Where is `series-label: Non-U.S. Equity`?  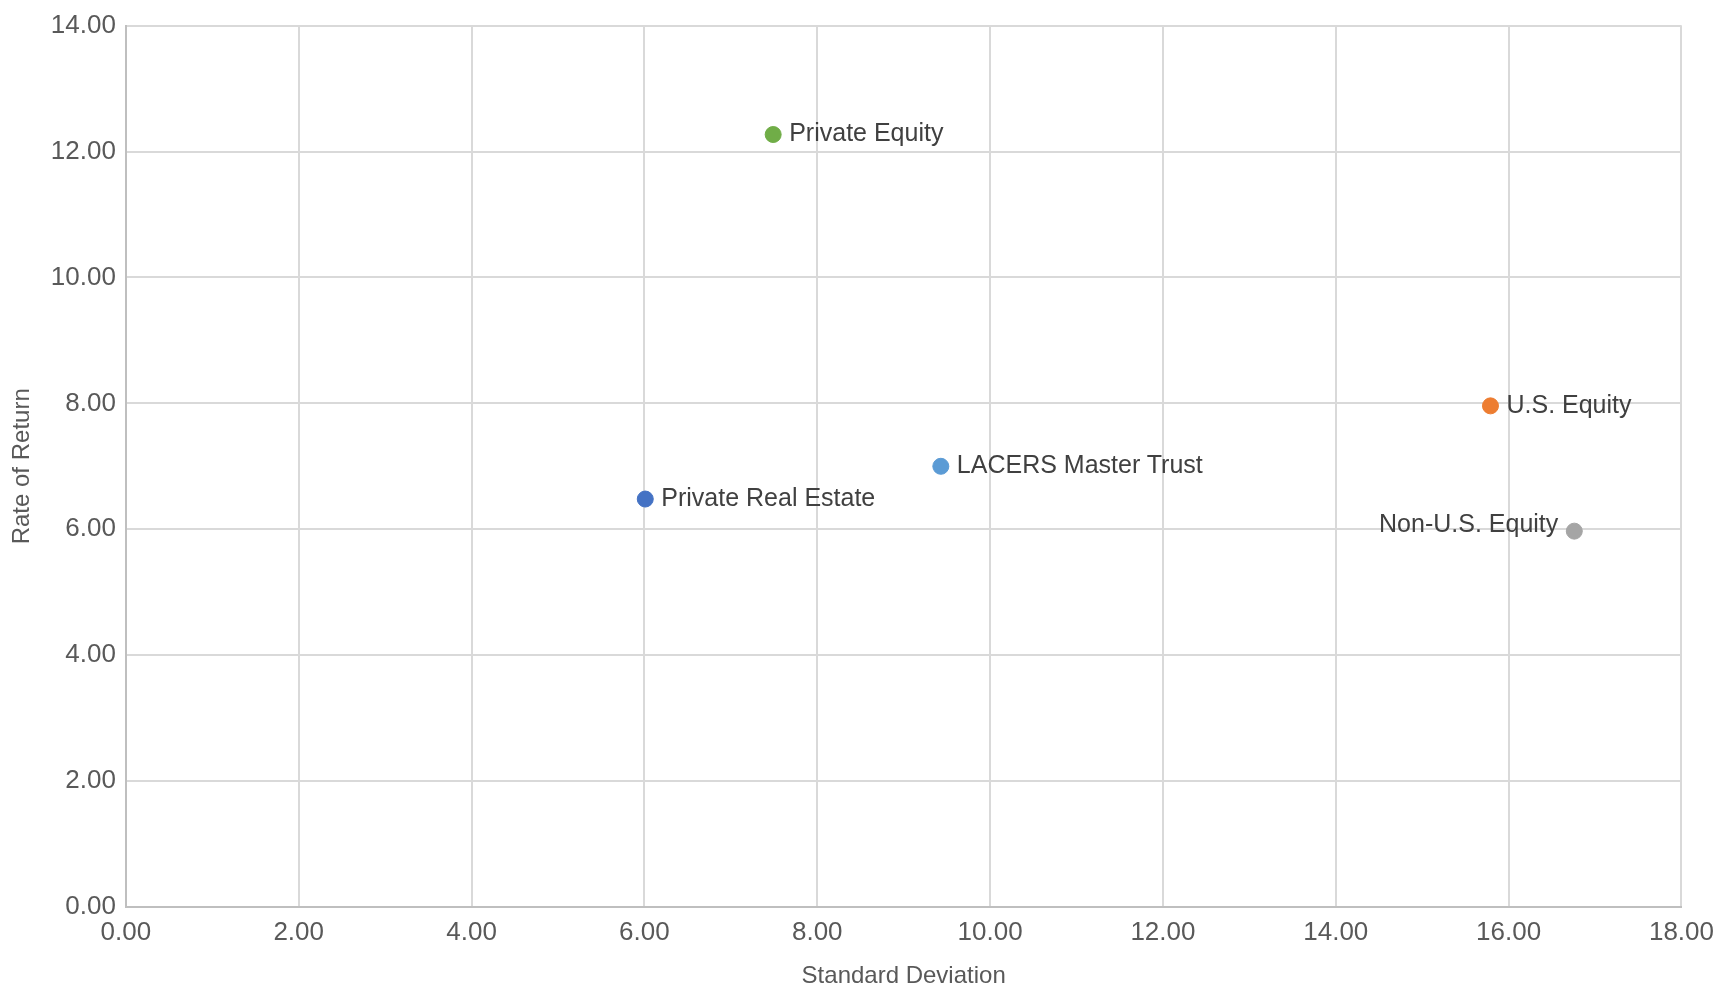 series-label: Non-U.S. Equity is located at coordinates (1469, 523).